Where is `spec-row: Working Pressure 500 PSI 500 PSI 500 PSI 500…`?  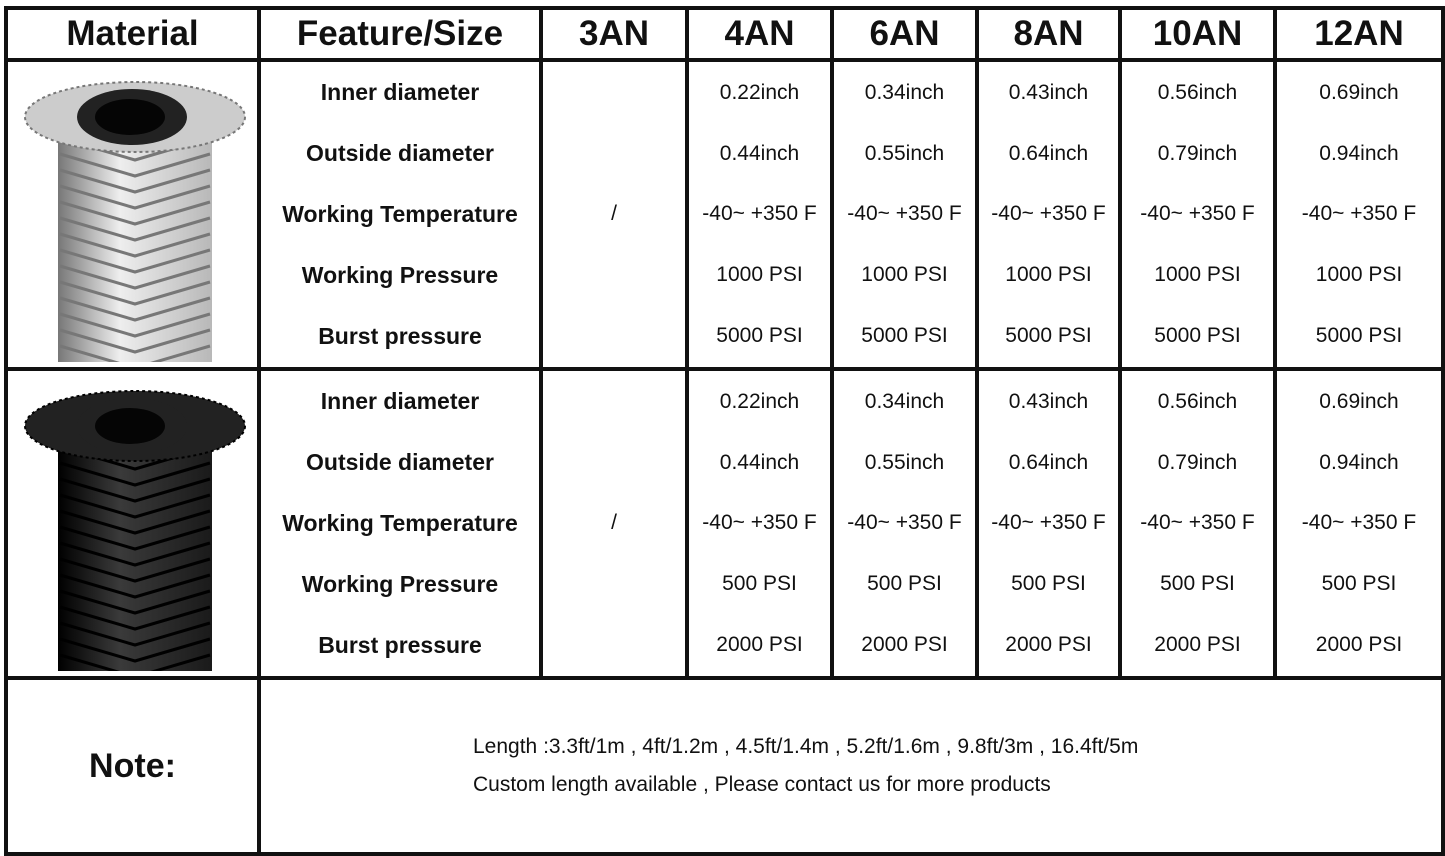
spec-row: Working Pressure 500 PSI 500 PSI 500 PSI 500… is located at coordinates (725, 584).